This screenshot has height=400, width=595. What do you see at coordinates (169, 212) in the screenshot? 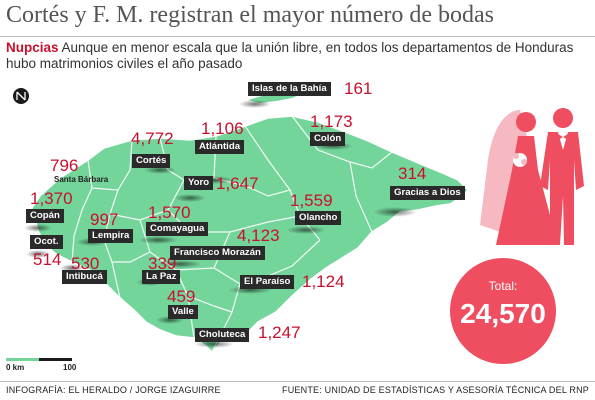
I see `count-comayagua: 1,570` at bounding box center [169, 212].